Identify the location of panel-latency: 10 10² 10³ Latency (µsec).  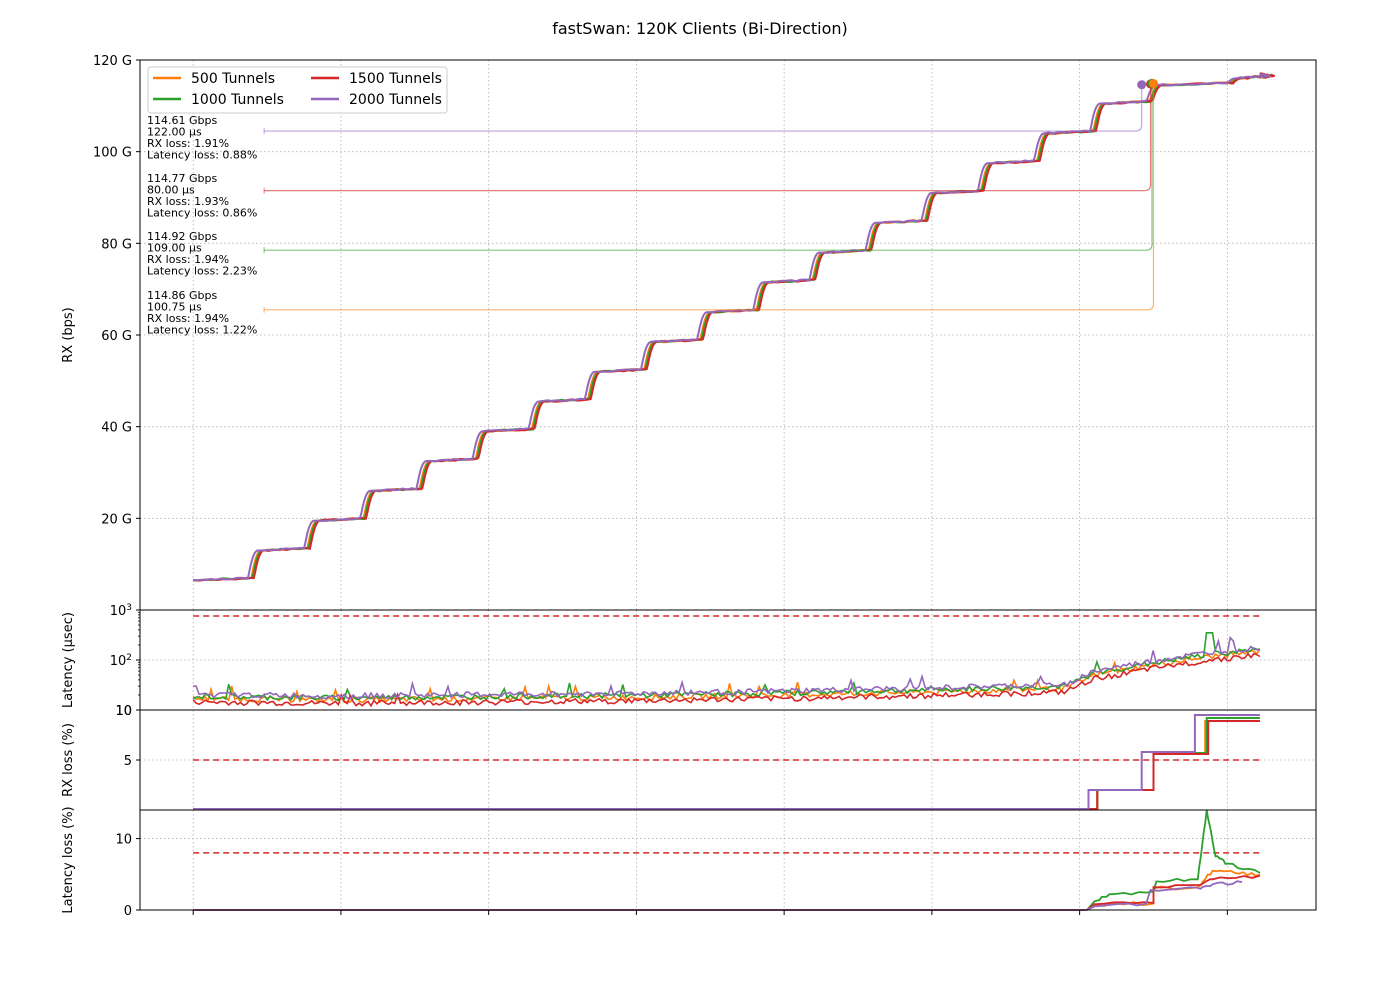
(689, 661).